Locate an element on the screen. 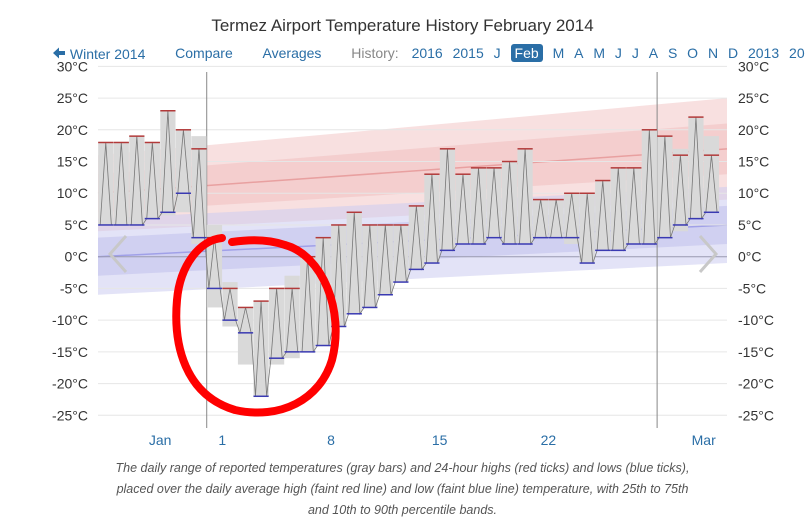  month-link-jan: J is located at coordinates (497, 53).